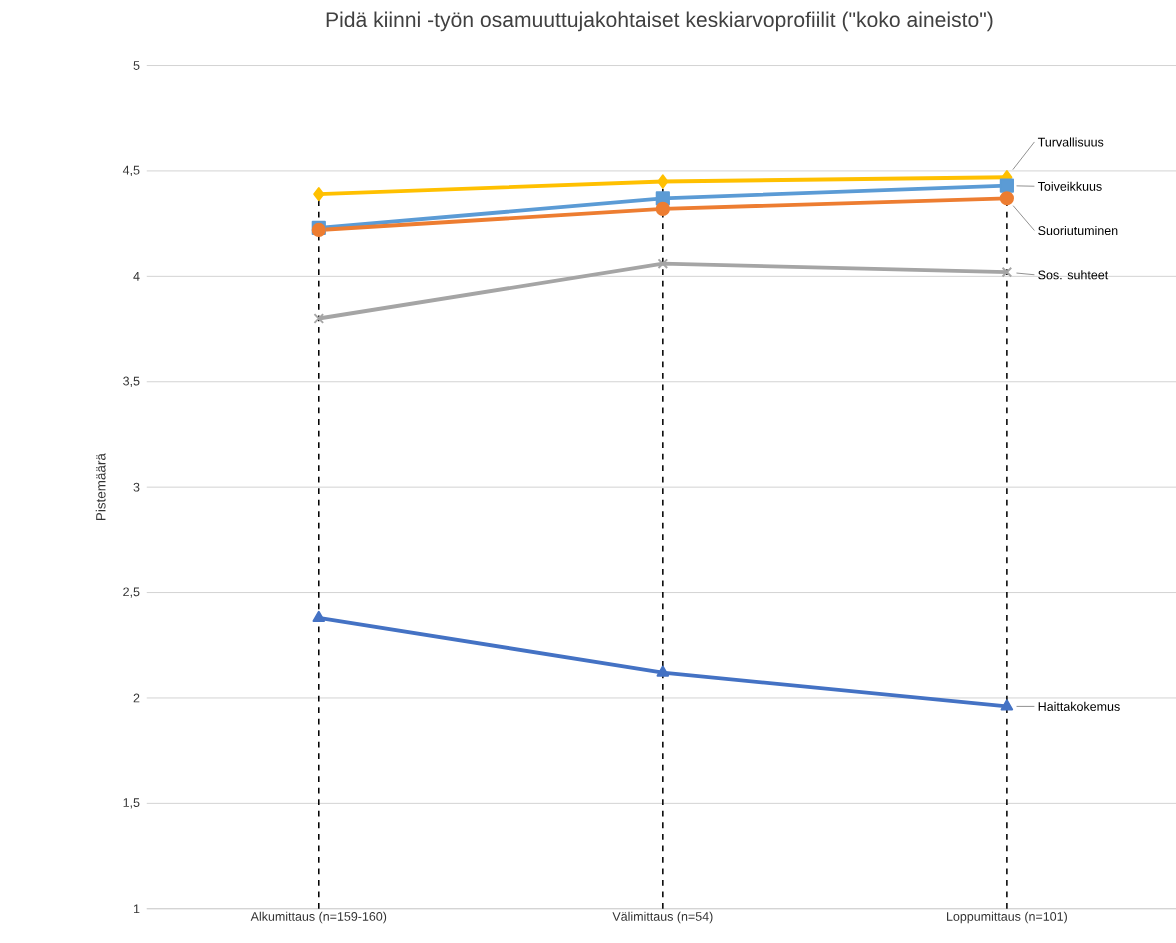  What do you see at coordinates (131, 381) in the screenshot?
I see `y-tick-label: 3,5` at bounding box center [131, 381].